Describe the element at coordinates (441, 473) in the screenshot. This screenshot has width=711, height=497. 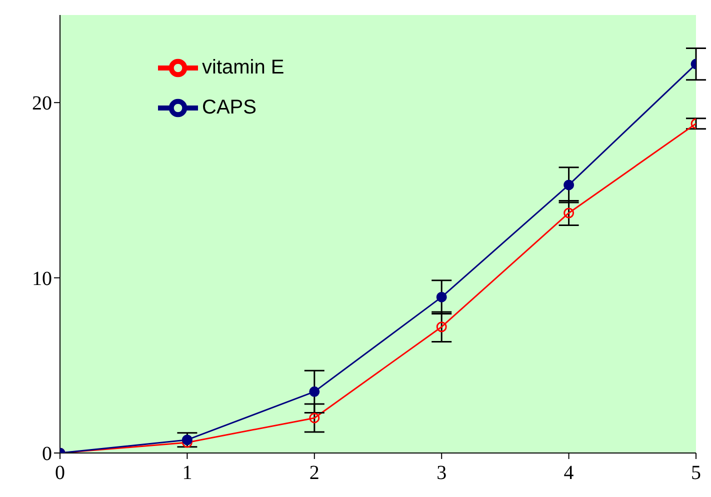
I see `x-tick-label: 3` at that location.